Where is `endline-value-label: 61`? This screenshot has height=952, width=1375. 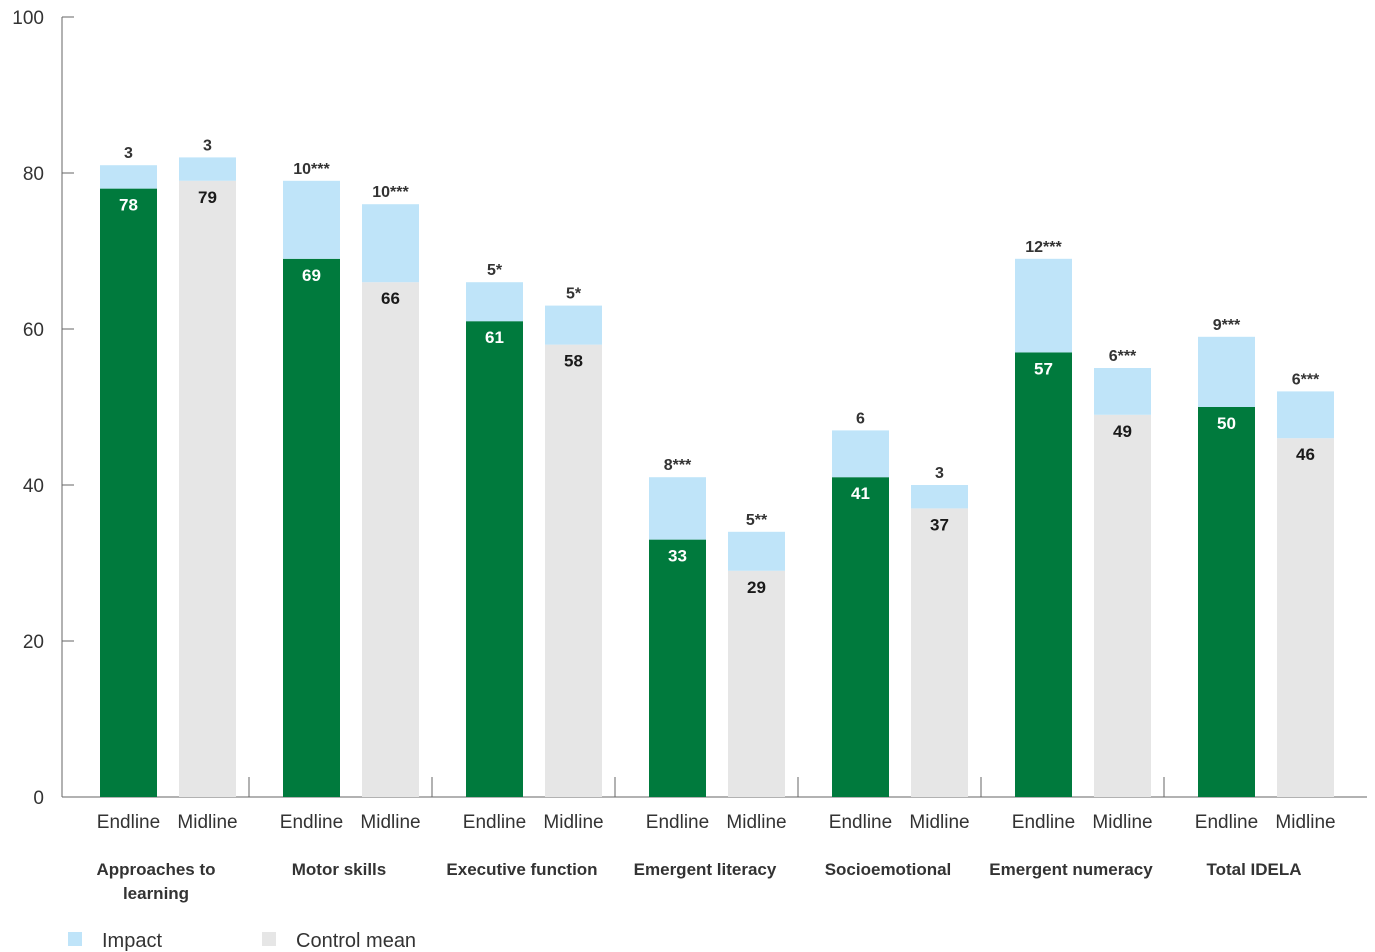
endline-value-label: 61 is located at coordinates (494, 337).